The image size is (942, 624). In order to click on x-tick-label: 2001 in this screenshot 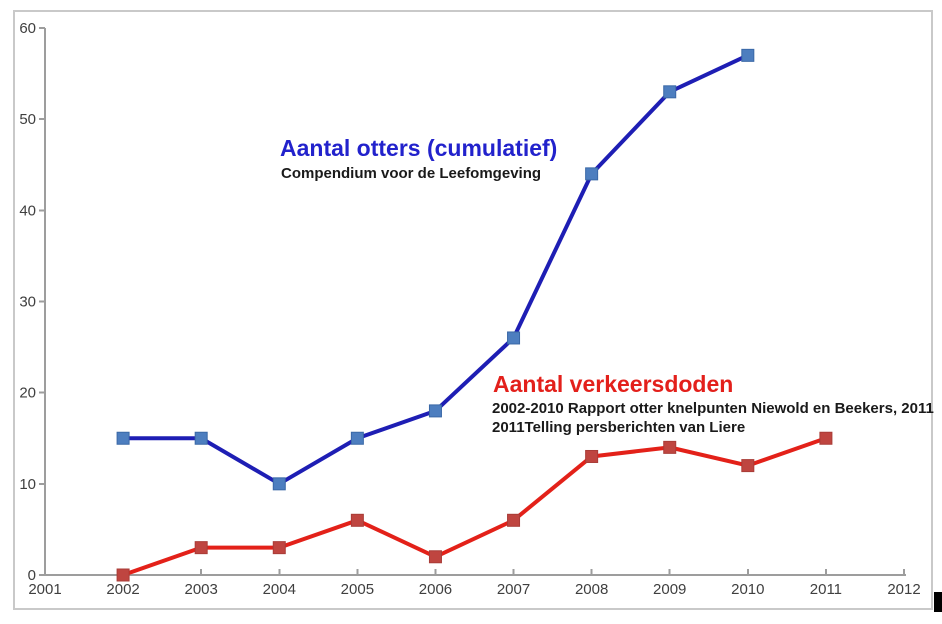, I will do `click(44, 589)`.